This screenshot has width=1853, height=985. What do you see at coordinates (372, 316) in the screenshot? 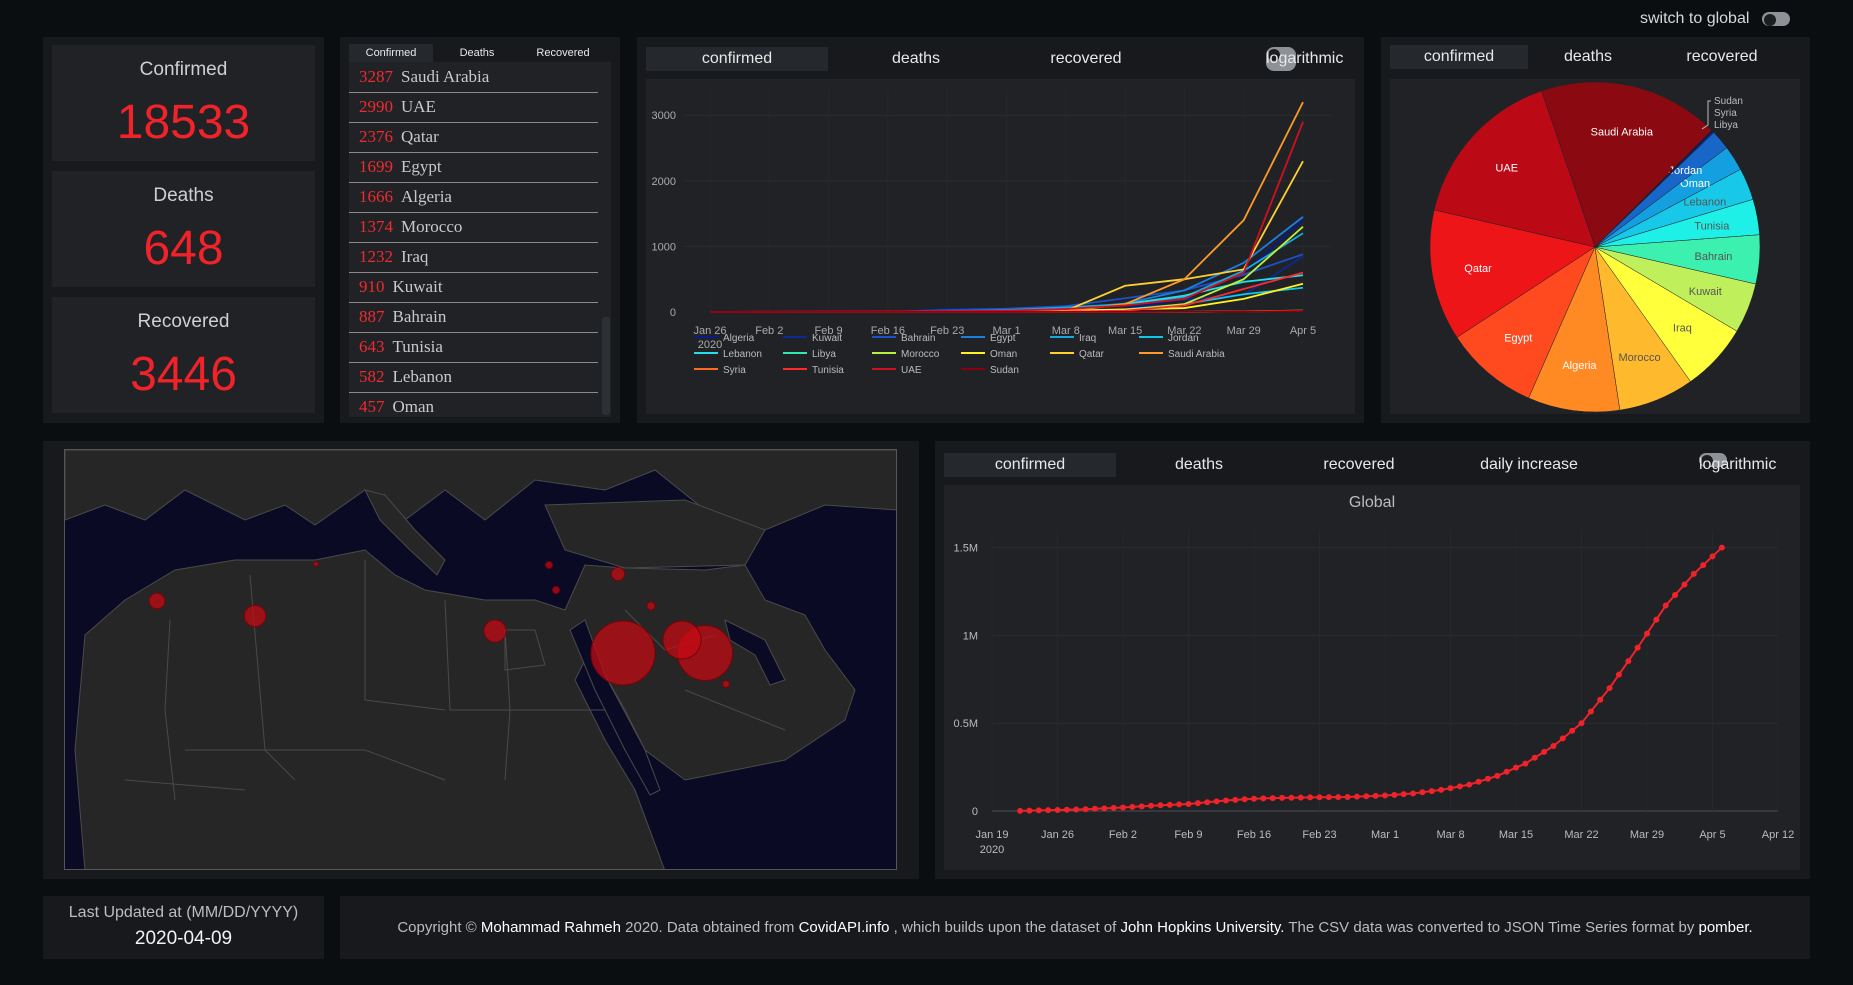
I see `list-item-value: 887` at bounding box center [372, 316].